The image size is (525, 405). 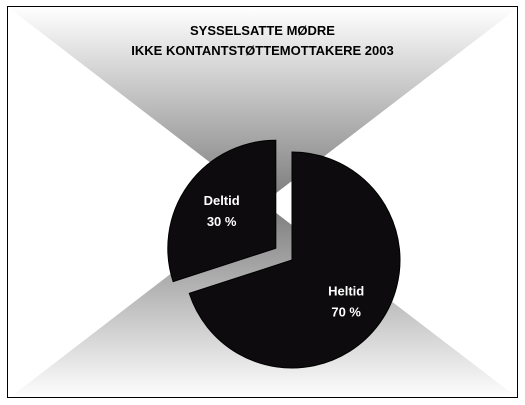 What do you see at coordinates (222, 221) in the screenshot?
I see `slice-value-deltid: 30 %` at bounding box center [222, 221].